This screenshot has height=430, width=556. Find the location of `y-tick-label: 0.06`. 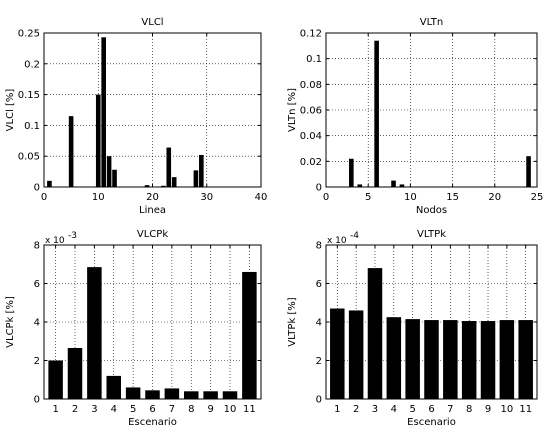

y-tick-label: 0.06 is located at coordinates (311, 111).